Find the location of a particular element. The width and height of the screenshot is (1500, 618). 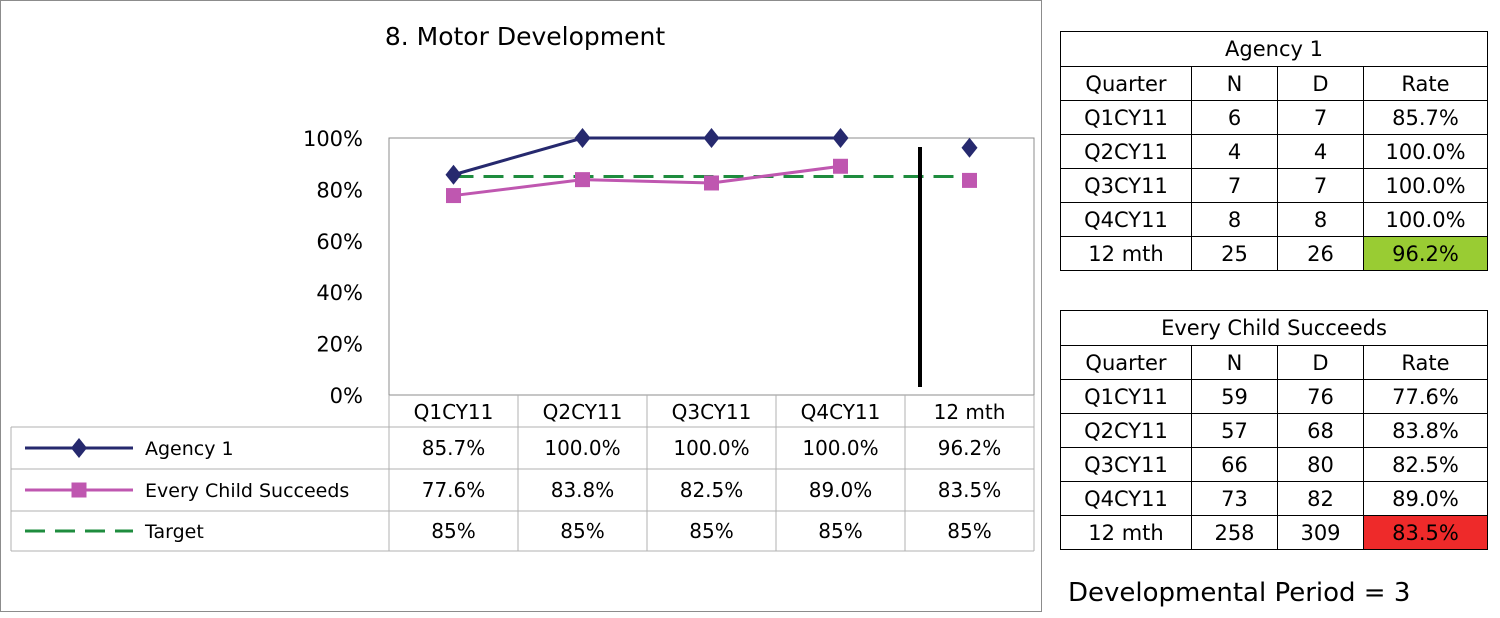

table-cell: 57 is located at coordinates (1234, 430).